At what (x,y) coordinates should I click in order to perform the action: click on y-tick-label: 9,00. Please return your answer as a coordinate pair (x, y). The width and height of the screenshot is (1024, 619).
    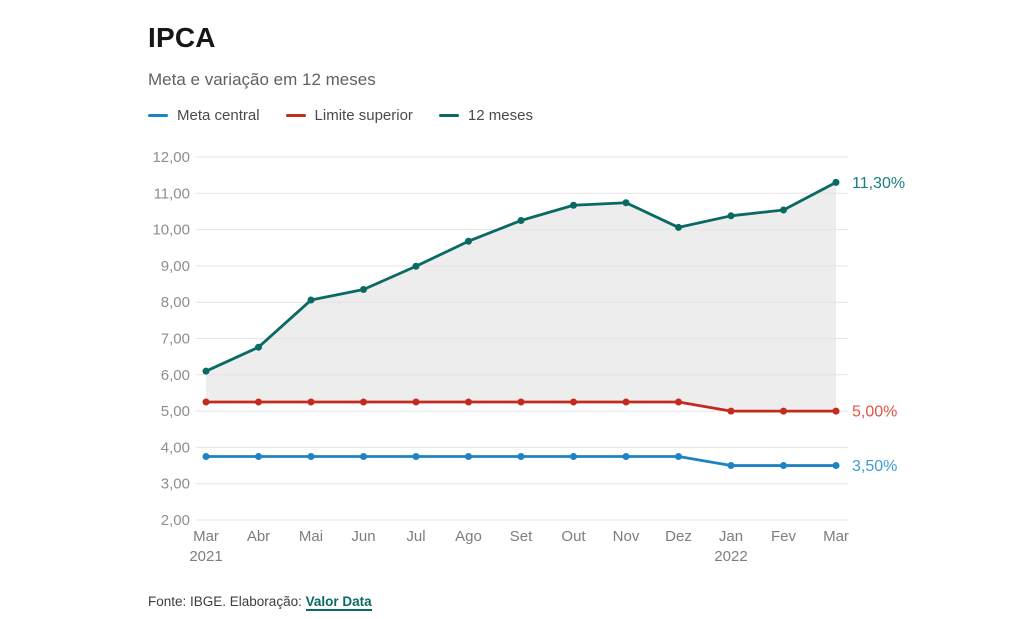
    Looking at the image, I should click on (175, 266).